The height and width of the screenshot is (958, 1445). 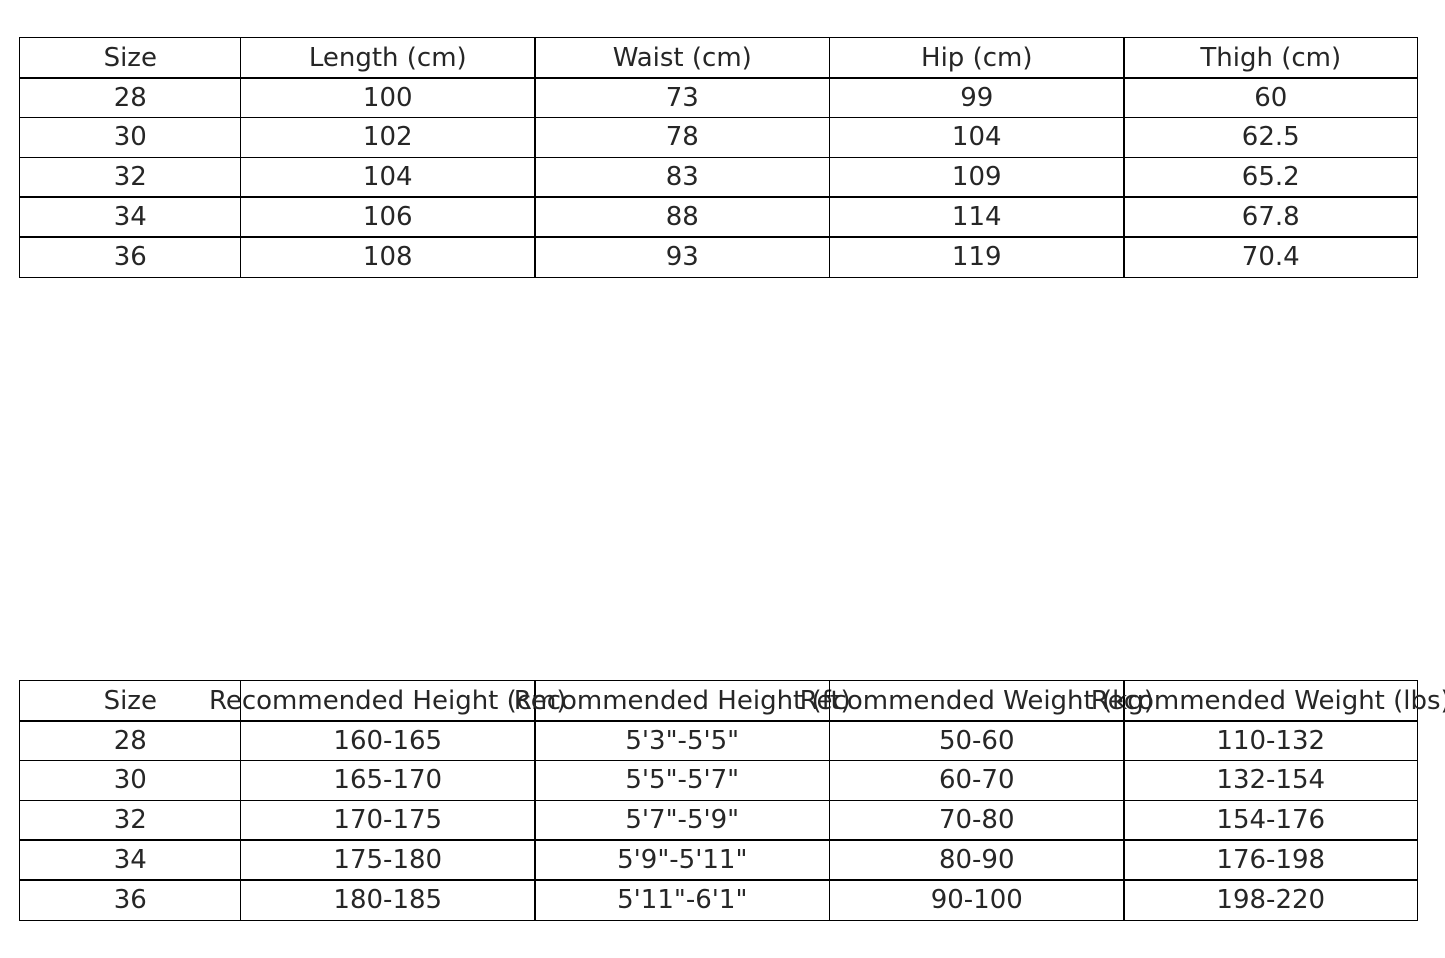 I want to click on cell-text: 106, so click(x=387, y=217).